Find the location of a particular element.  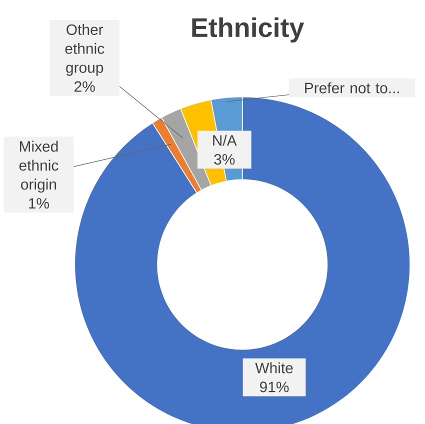

data-label: 2% is located at coordinates (84, 86).